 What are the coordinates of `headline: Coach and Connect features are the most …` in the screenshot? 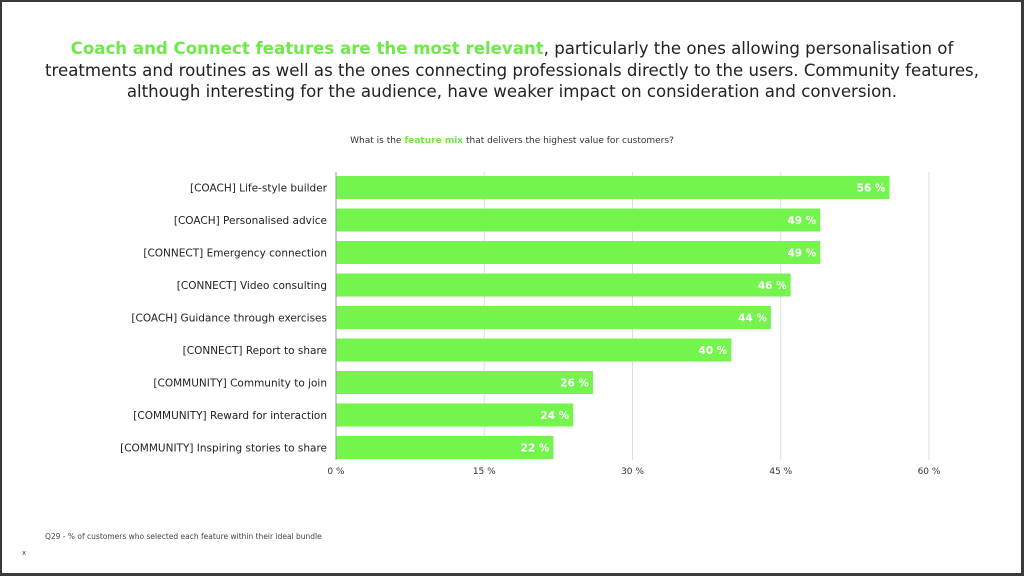 It's located at (512, 70).